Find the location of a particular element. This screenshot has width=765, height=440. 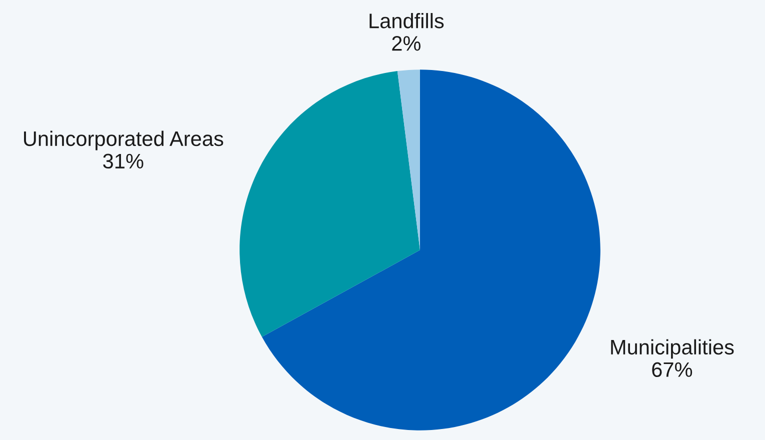

data-label: 31% is located at coordinates (123, 161).